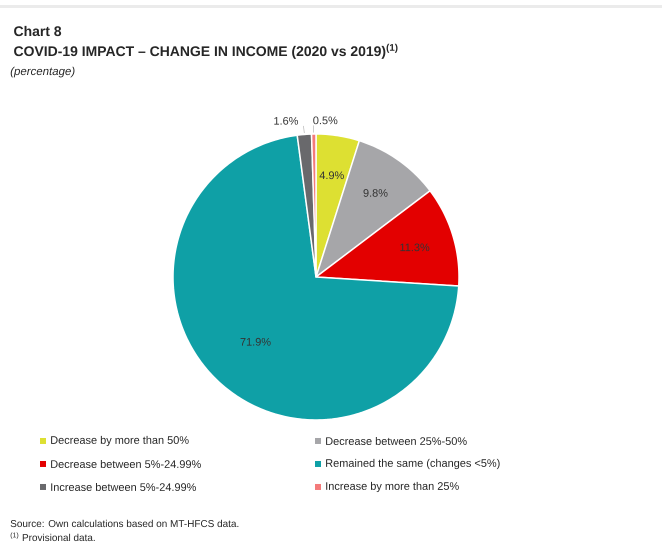 The width and height of the screenshot is (662, 550). I want to click on legend-label: Increase by more than 25%, so click(392, 487).